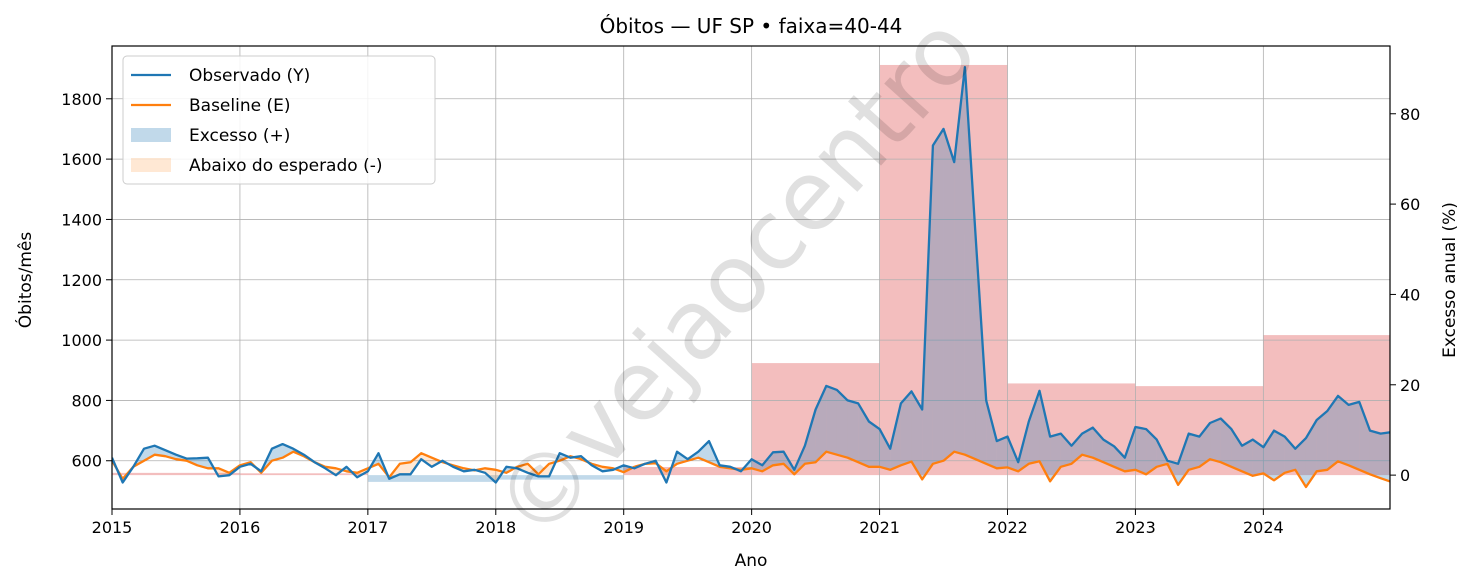 This screenshot has height=586, width=1475. Describe the element at coordinates (112, 527) in the screenshot. I see `x-tick-label: 2015` at that location.